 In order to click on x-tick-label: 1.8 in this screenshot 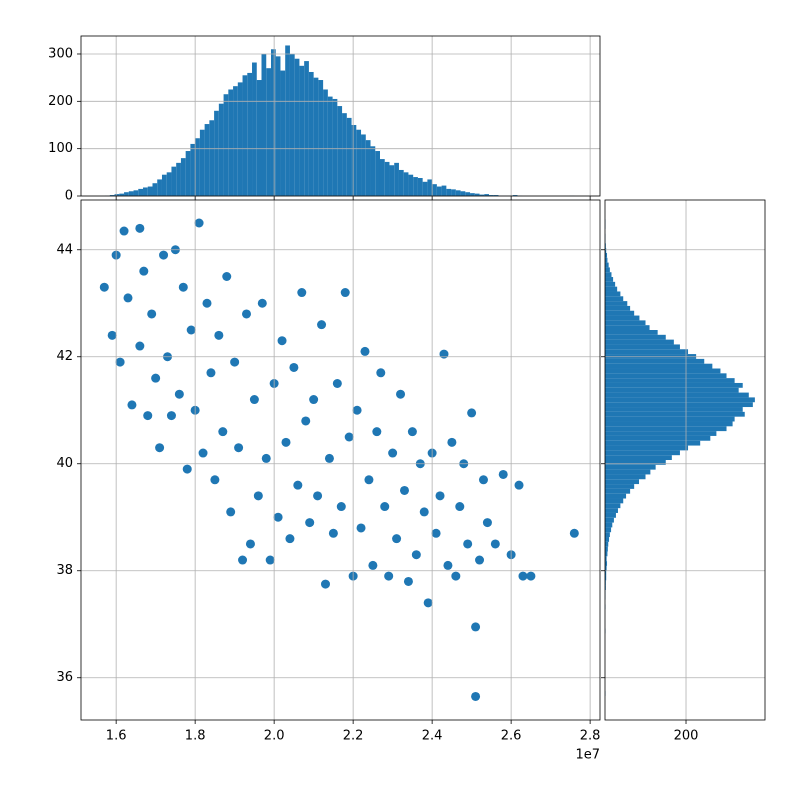, I will do `click(195, 736)`.